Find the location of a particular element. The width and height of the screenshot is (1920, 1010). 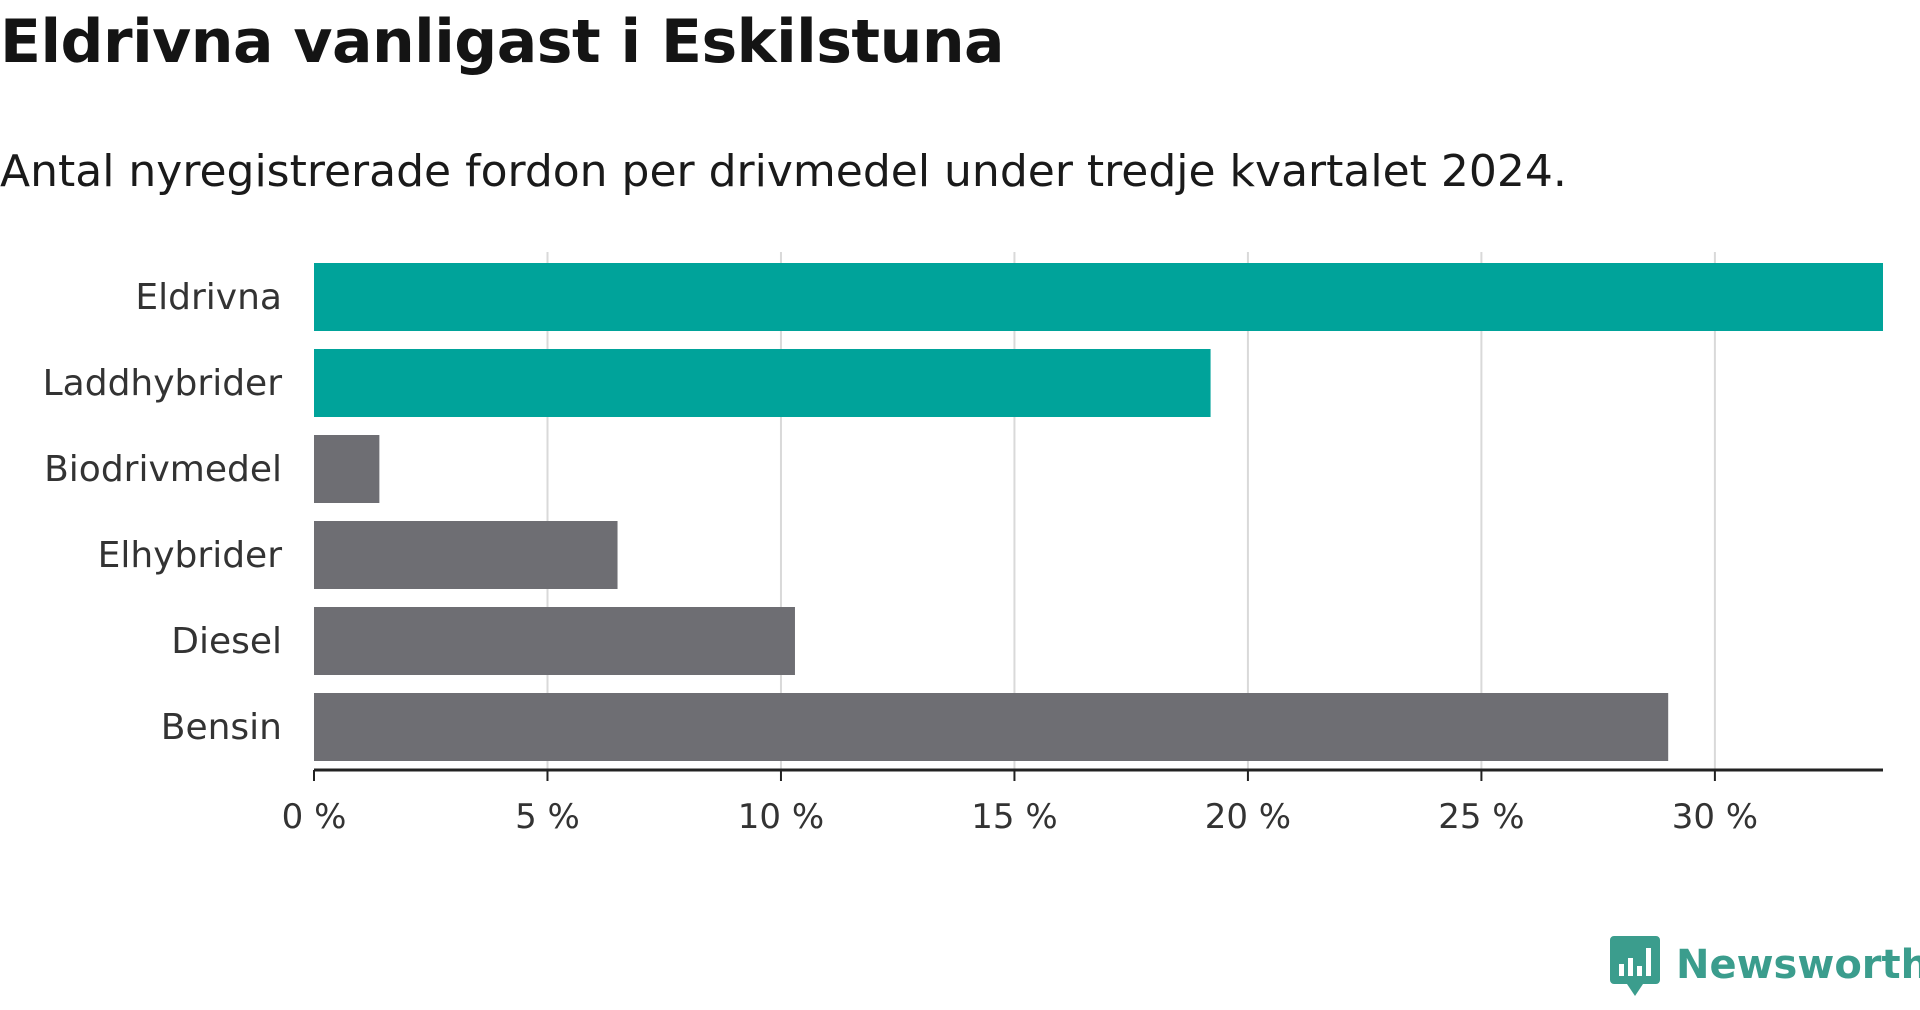

bar-diesel is located at coordinates (554, 641).